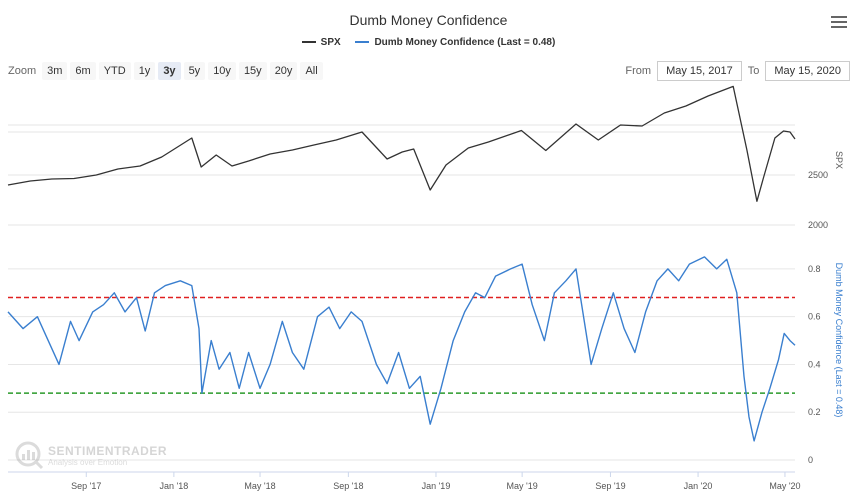 The width and height of the screenshot is (857, 502). I want to click on zoom-button-all: All, so click(311, 71).